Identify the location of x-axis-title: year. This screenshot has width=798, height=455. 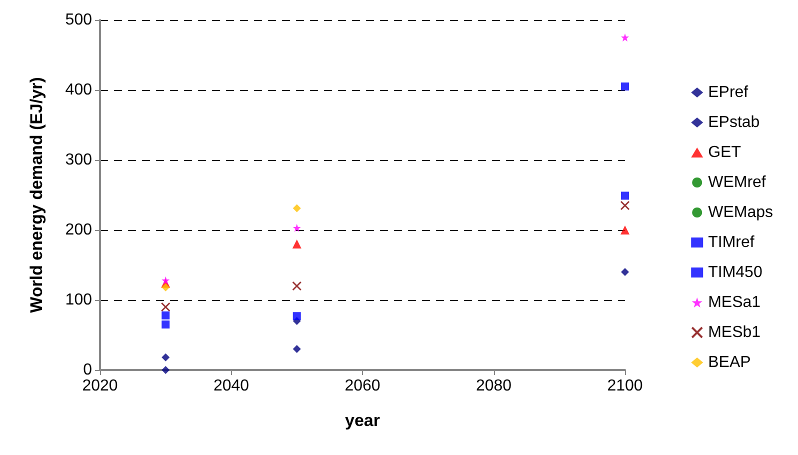
(362, 420).